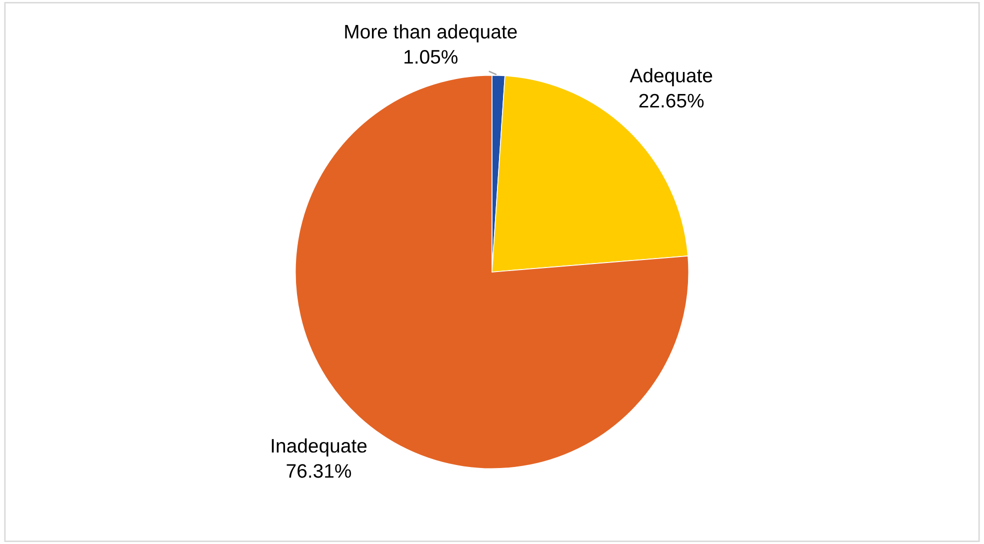 Image resolution: width=984 pixels, height=544 pixels. What do you see at coordinates (431, 57) in the screenshot?
I see `data-label: 1.05%` at bounding box center [431, 57].